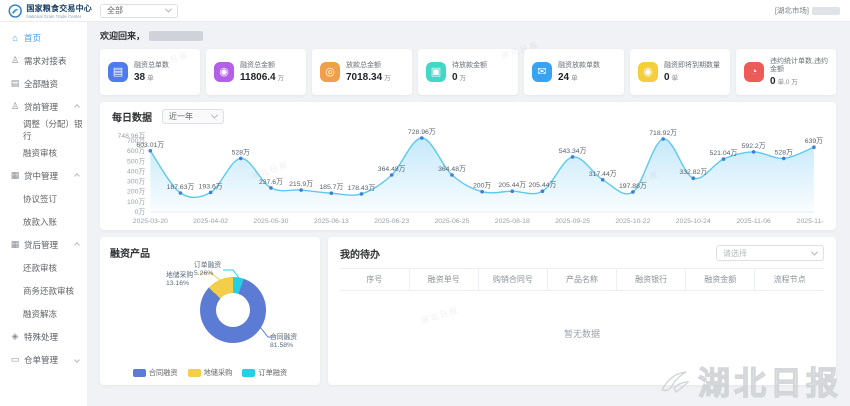 The image size is (850, 406). I want to click on legend-item: 订单融资, so click(264, 373).